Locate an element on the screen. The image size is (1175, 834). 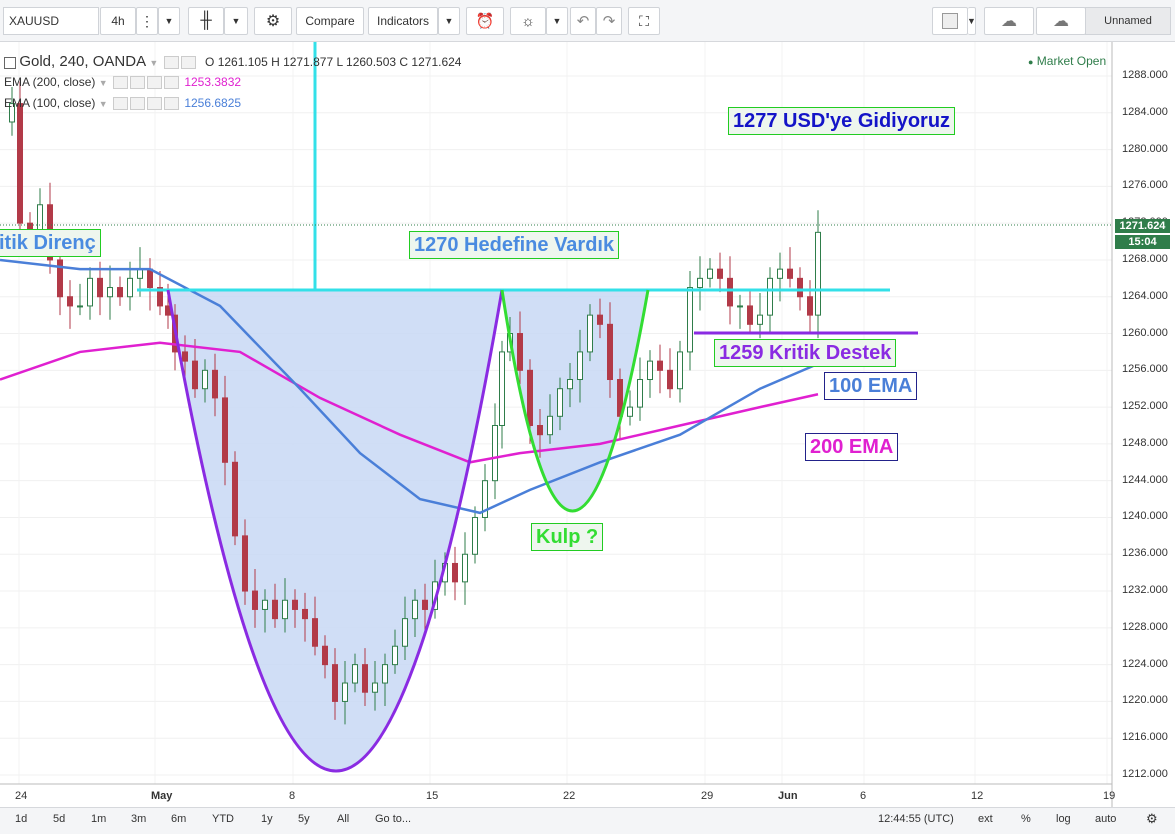
range-button: 1m is located at coordinates (99, 819).